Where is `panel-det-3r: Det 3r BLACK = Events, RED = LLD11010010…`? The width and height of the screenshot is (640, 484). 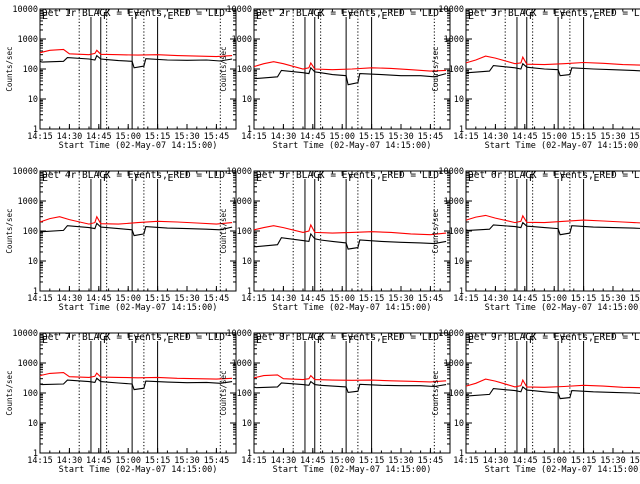 panel-det-3r: Det 3r BLACK = Events, RED = LLD11010010… is located at coordinates (535, 78).